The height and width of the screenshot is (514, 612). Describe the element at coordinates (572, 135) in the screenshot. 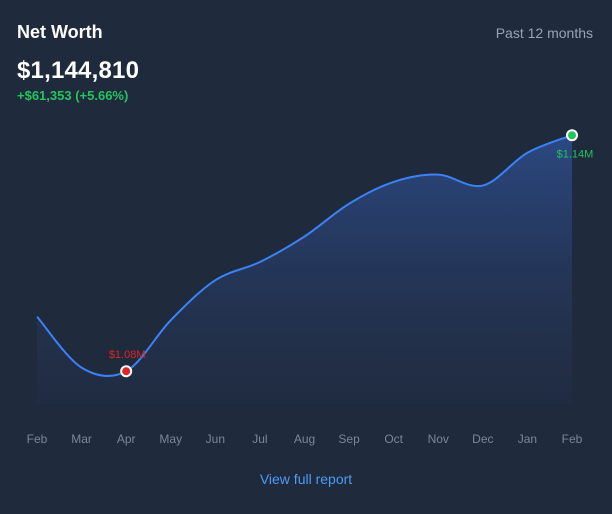

I see `max-point-marker` at that location.